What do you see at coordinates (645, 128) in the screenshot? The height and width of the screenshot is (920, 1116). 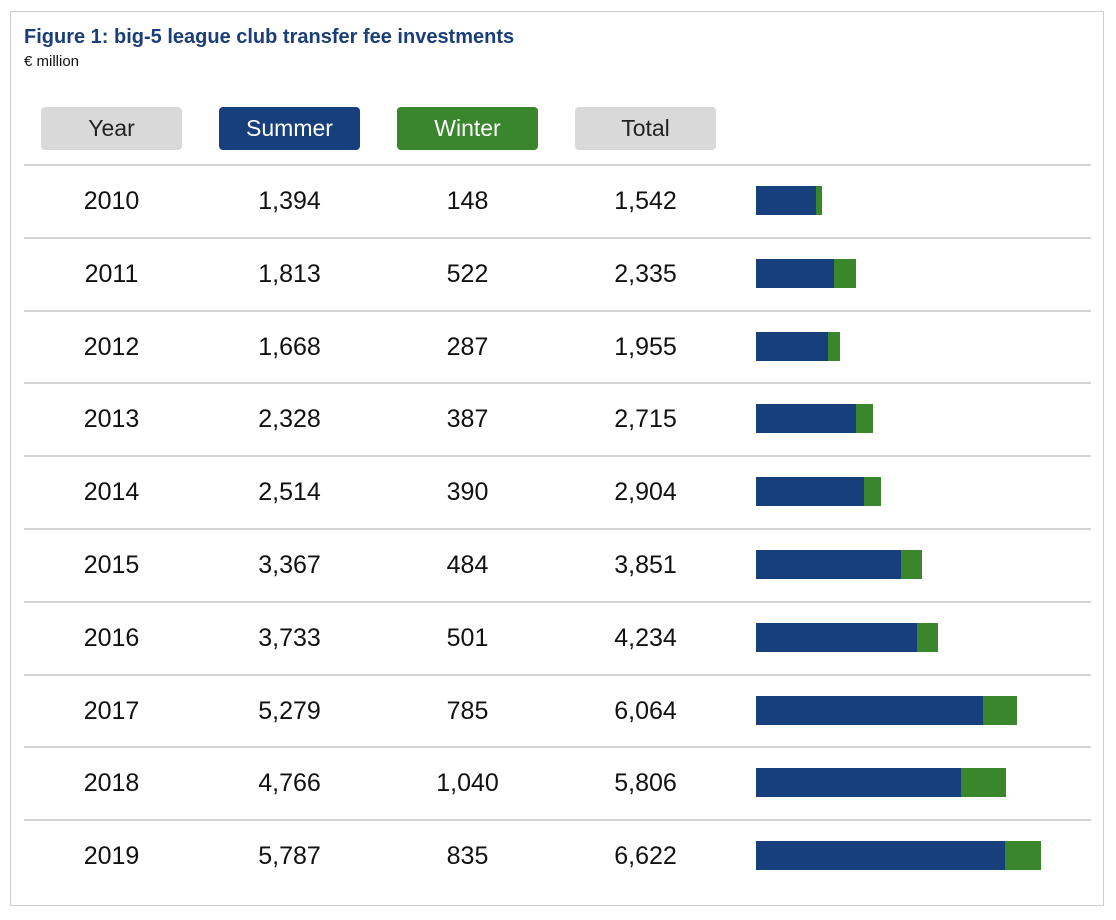 I see `header-total: Total` at bounding box center [645, 128].